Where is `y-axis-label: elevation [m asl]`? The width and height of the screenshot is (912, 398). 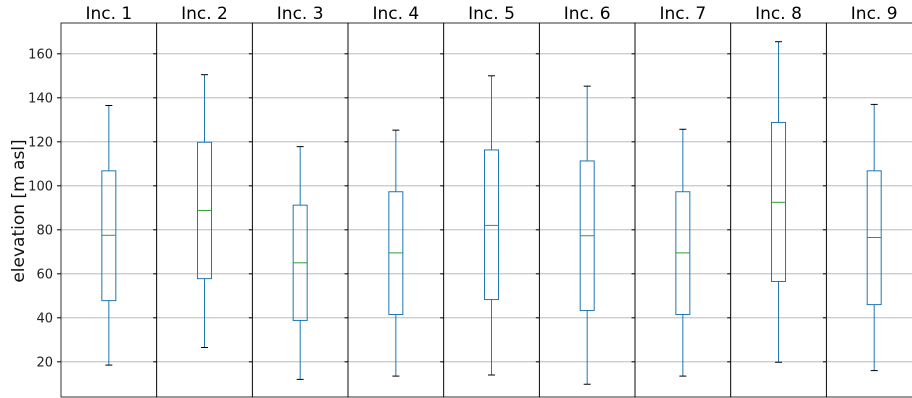
y-axis-label: elevation [m asl] is located at coordinates (19, 210).